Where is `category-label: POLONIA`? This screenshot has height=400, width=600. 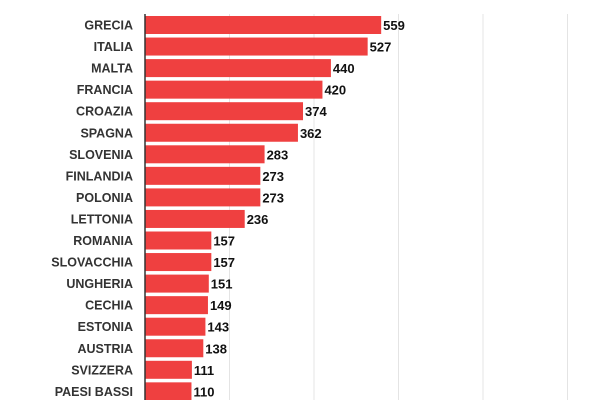 category-label: POLONIA is located at coordinates (104, 198).